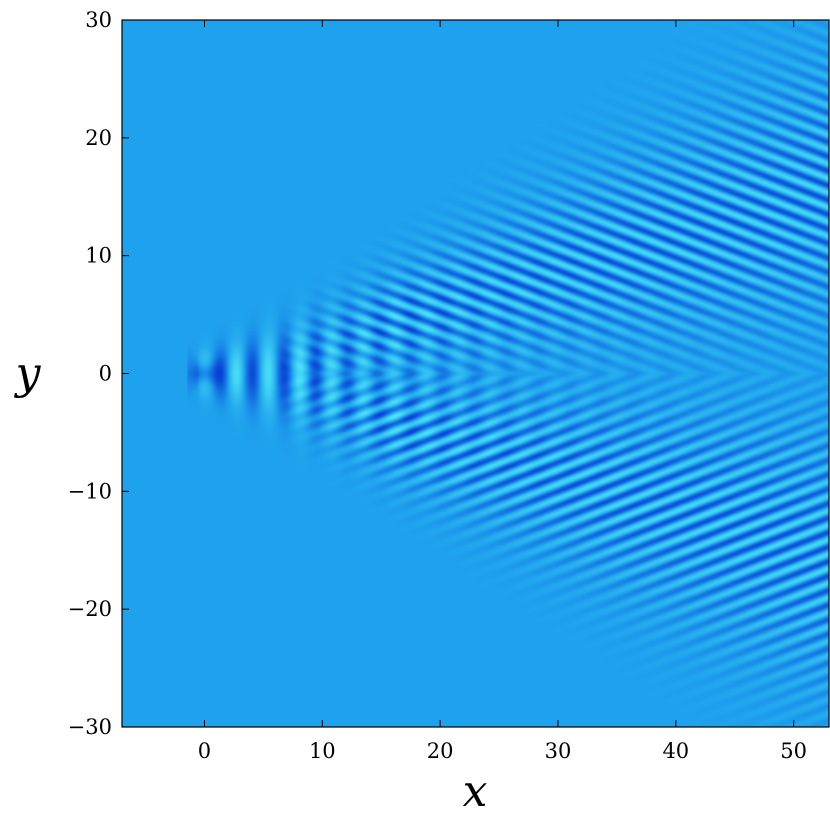 The width and height of the screenshot is (830, 813). What do you see at coordinates (558, 751) in the screenshot?
I see `x-tick-label: 30` at bounding box center [558, 751].